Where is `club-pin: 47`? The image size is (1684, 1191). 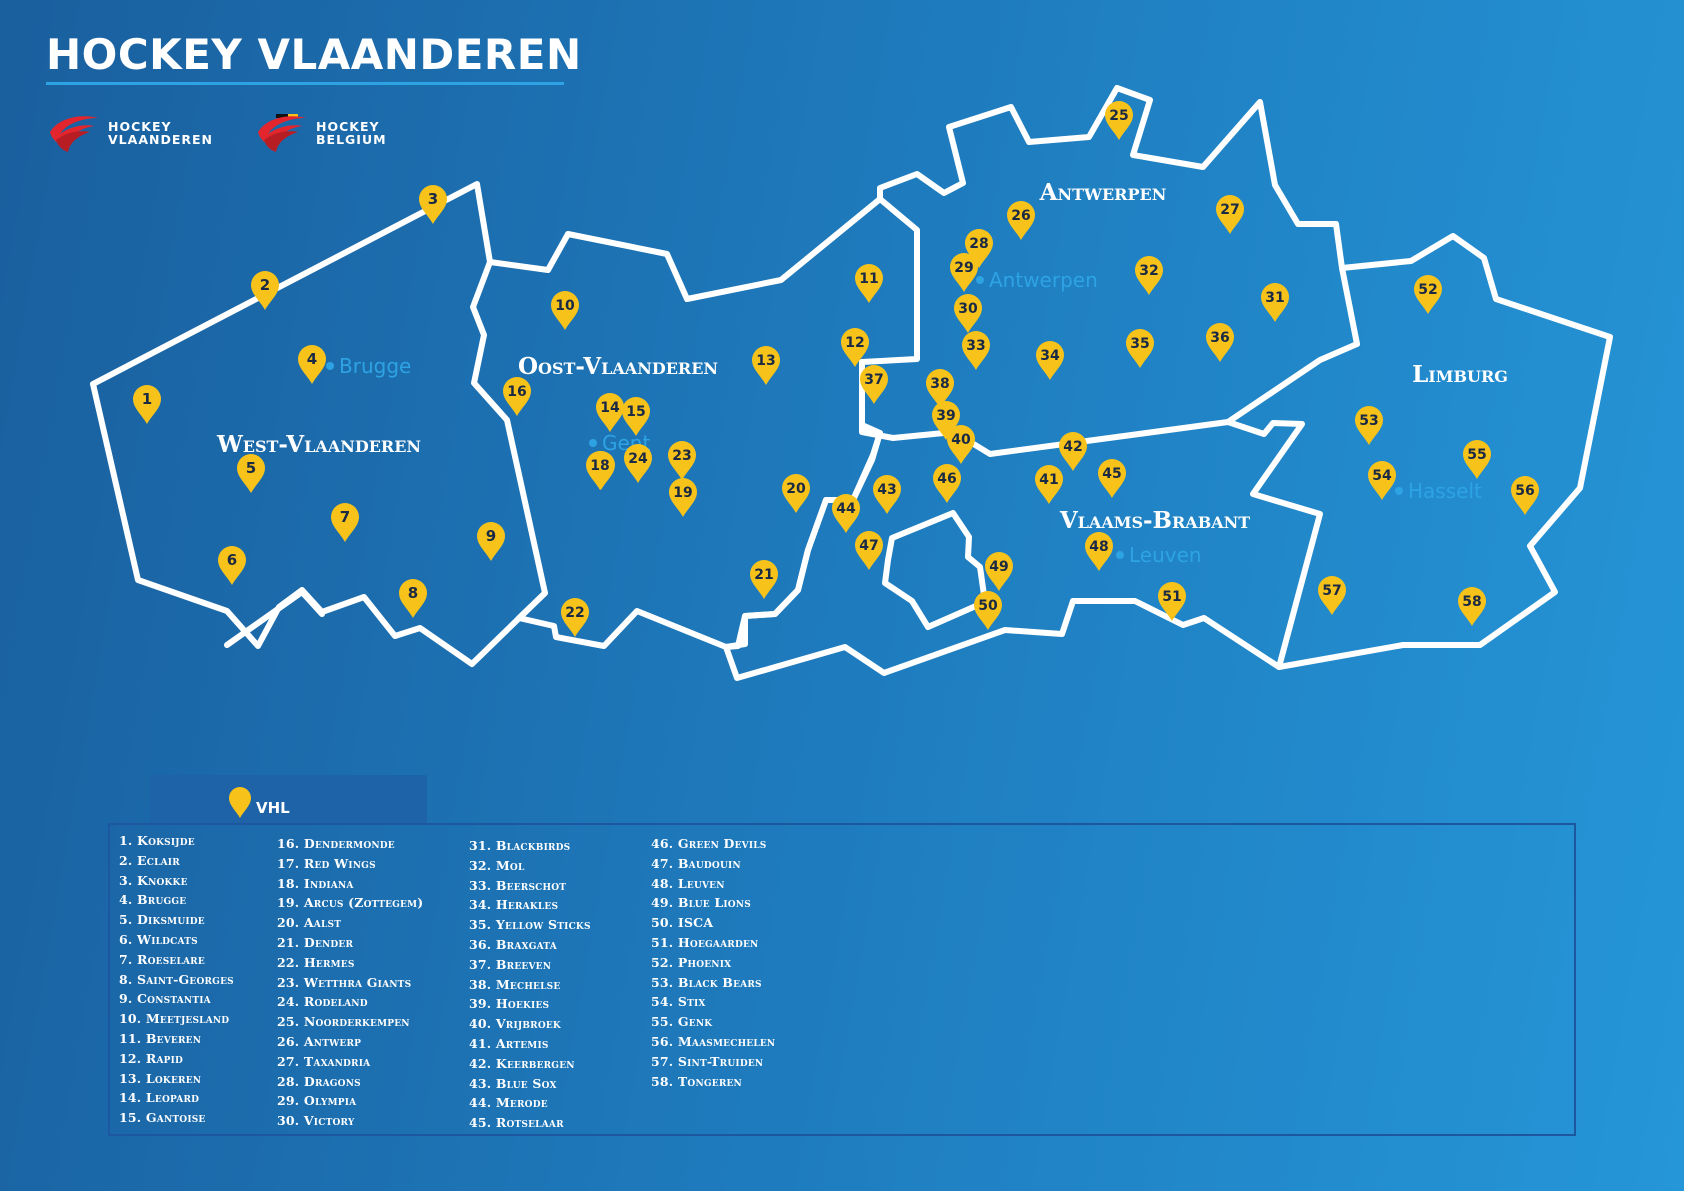 club-pin: 47 is located at coordinates (869, 550).